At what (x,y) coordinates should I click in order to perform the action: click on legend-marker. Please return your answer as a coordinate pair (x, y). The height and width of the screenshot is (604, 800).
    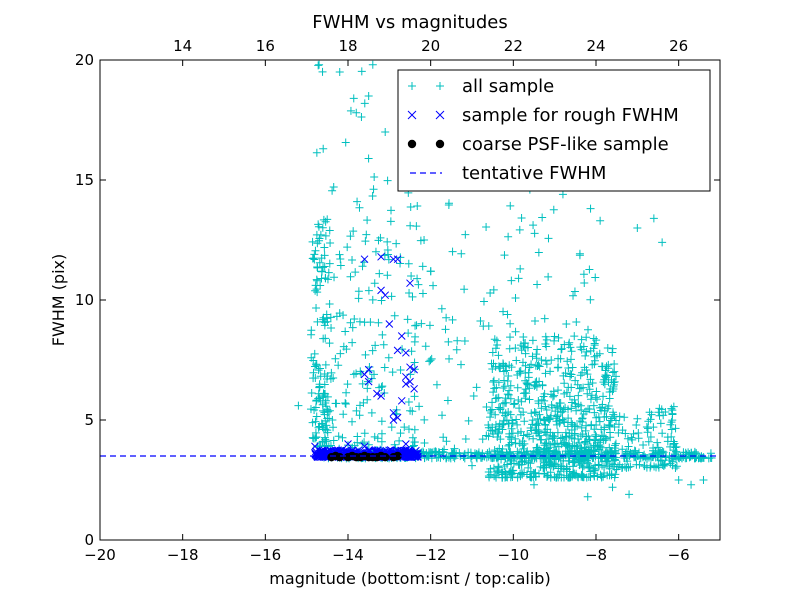
    Looking at the image, I should click on (426, 86).